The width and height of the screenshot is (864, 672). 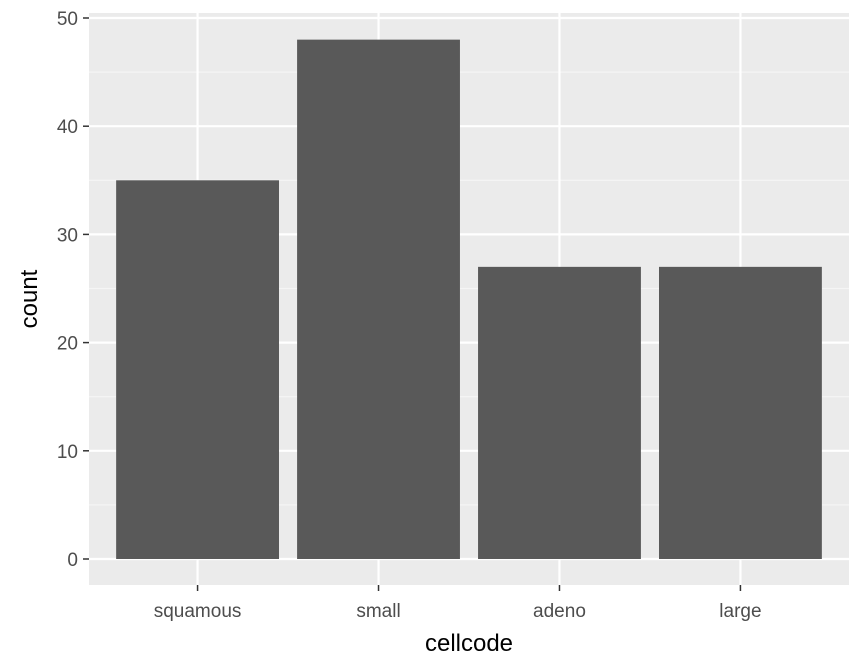 What do you see at coordinates (559, 412) in the screenshot?
I see `bar-adeno` at bounding box center [559, 412].